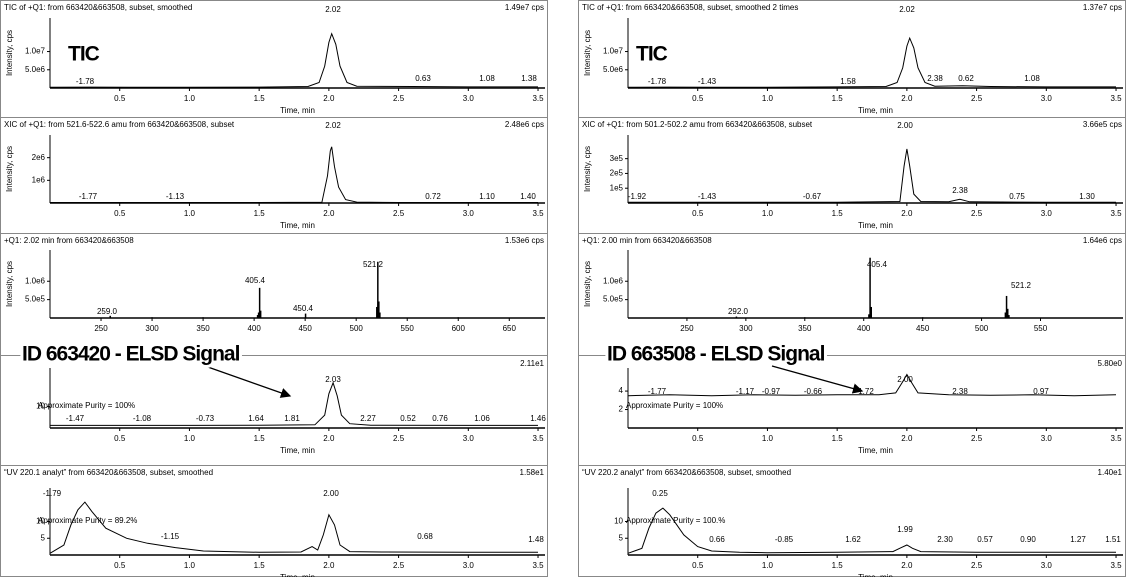  I want to click on y-tick-label: 4, so click(621, 390).